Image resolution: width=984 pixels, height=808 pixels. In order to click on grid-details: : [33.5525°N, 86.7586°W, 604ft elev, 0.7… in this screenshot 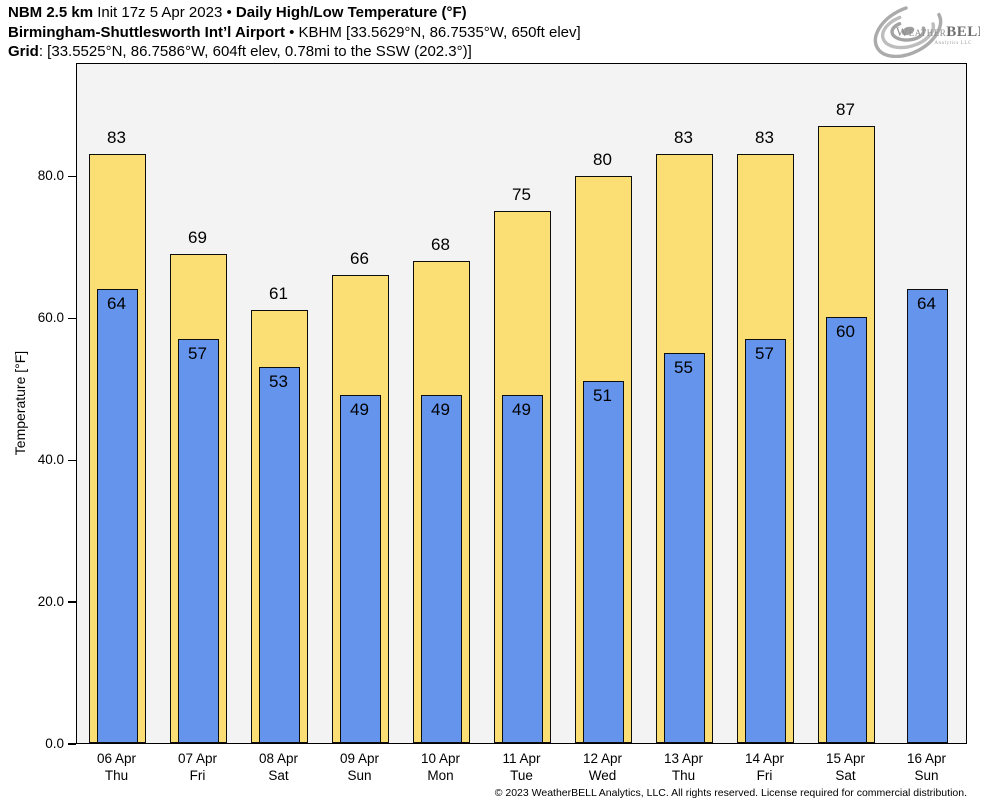, I will do `click(255, 51)`.